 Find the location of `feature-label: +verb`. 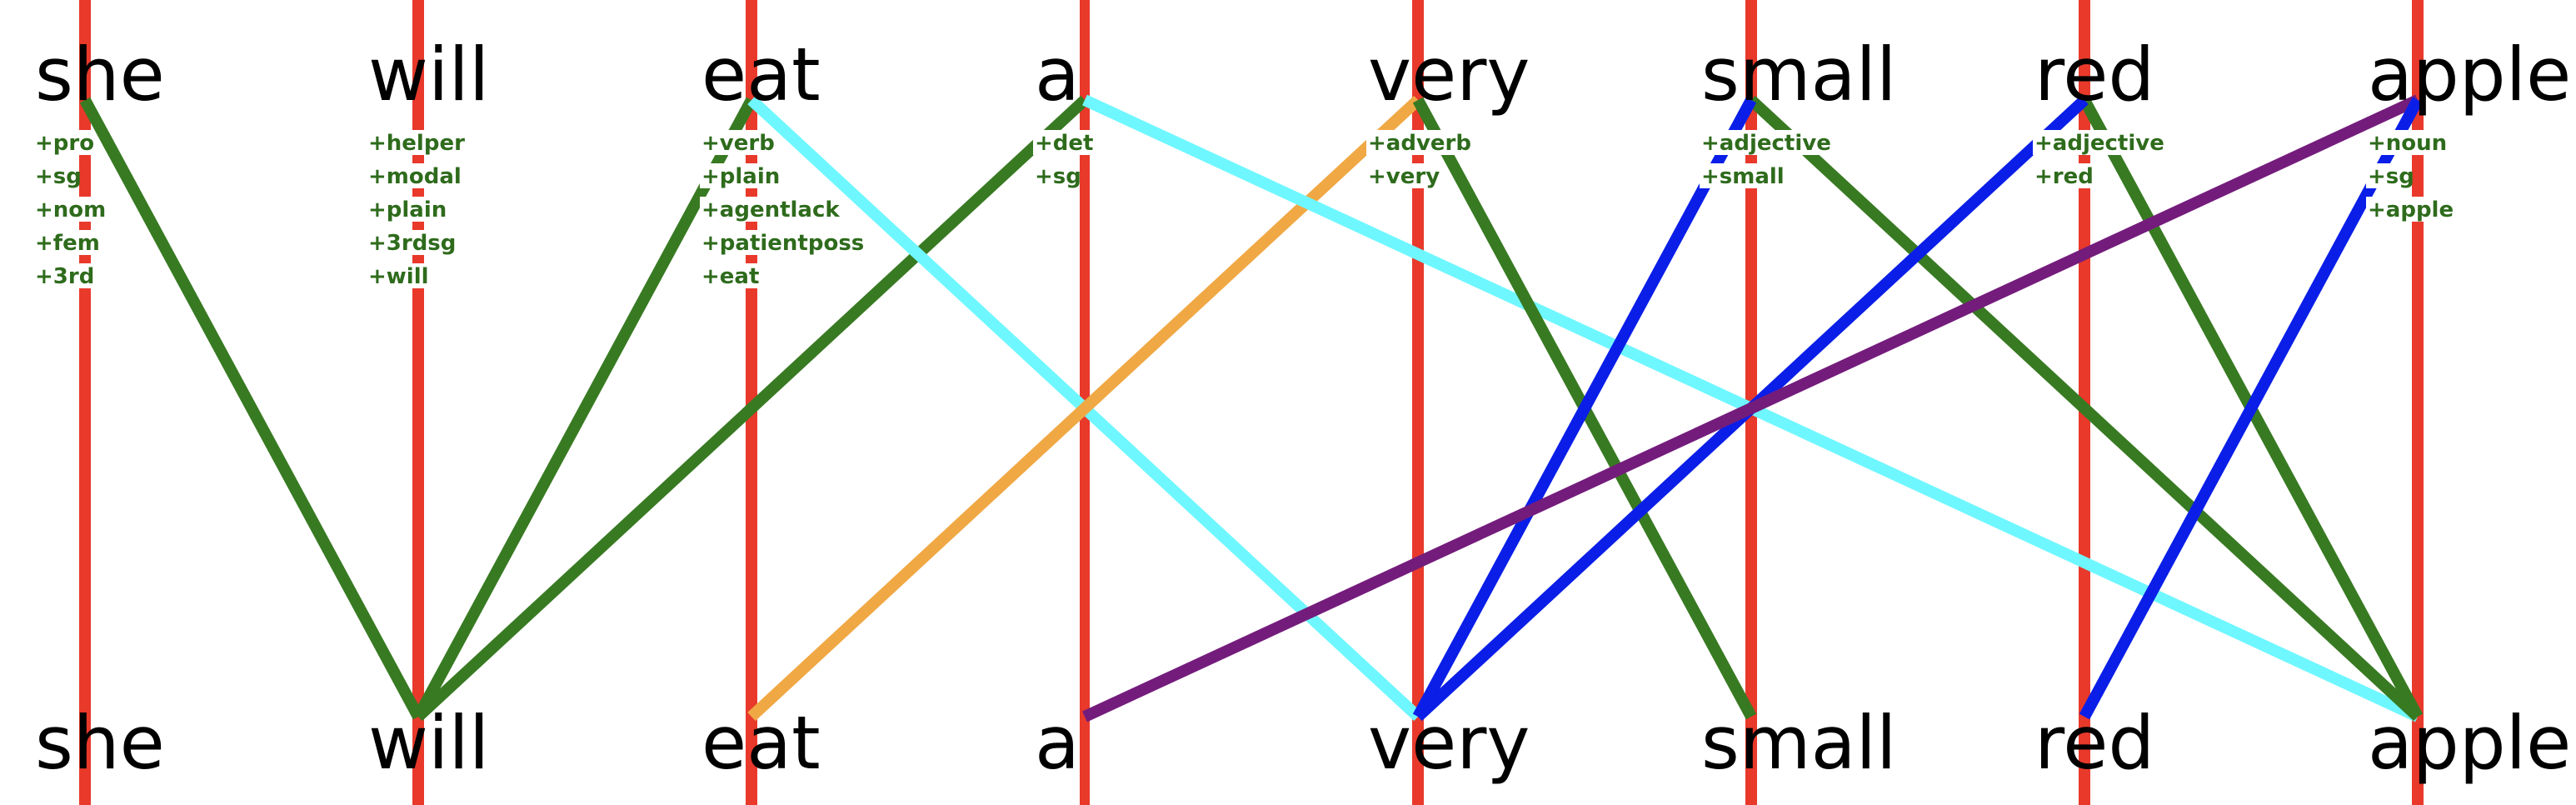

feature-label: +verb is located at coordinates (738, 143).